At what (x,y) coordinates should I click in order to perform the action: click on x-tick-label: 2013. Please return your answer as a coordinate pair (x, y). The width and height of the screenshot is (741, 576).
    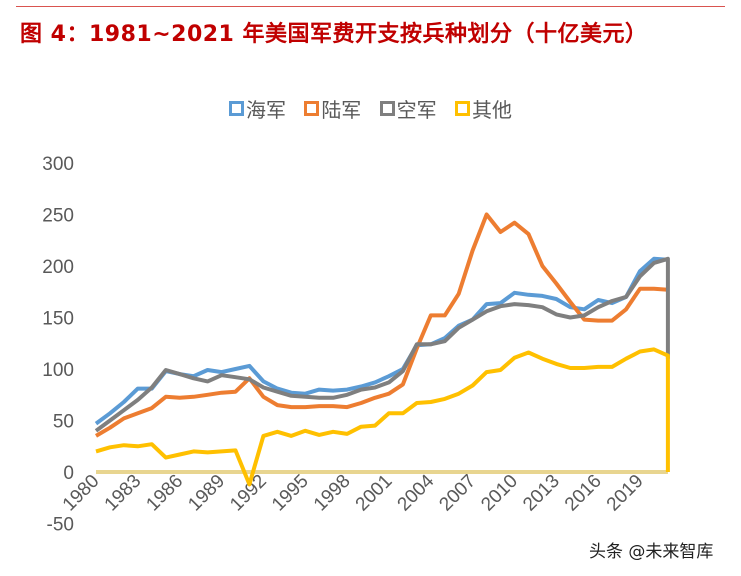
    Looking at the image, I should click on (541, 493).